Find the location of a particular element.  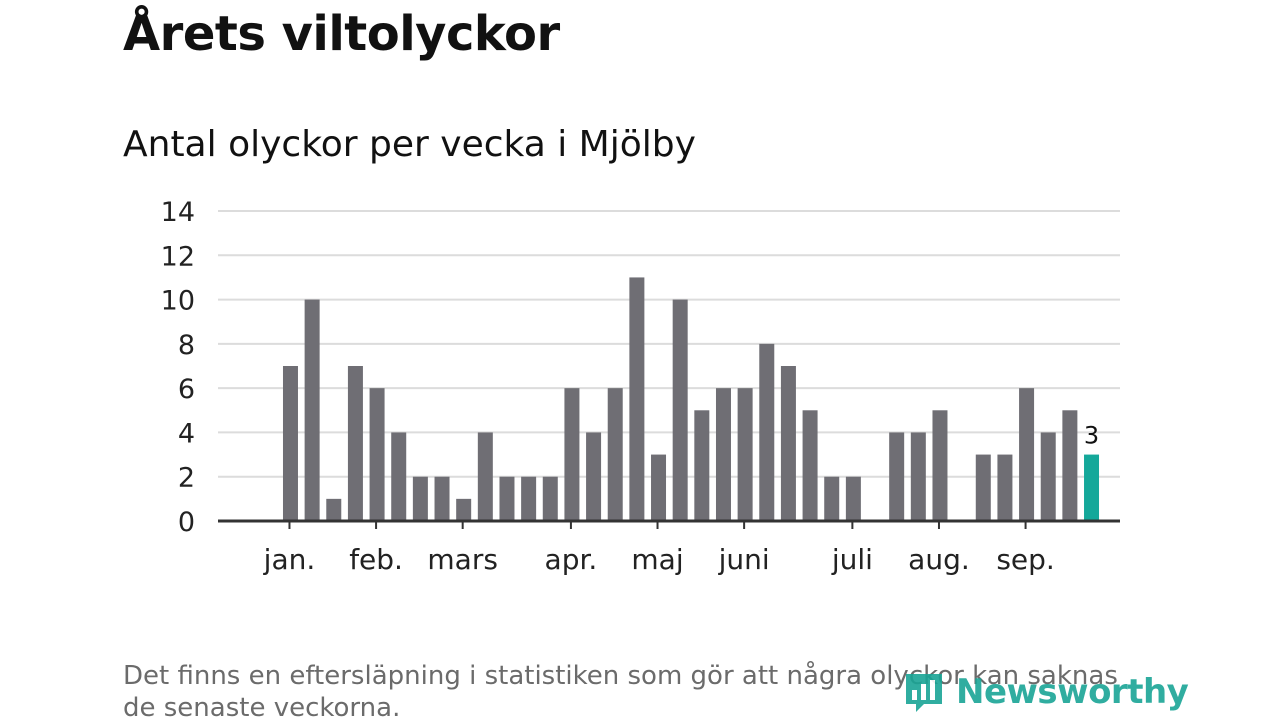

x-tick-label: aug. is located at coordinates (939, 559).